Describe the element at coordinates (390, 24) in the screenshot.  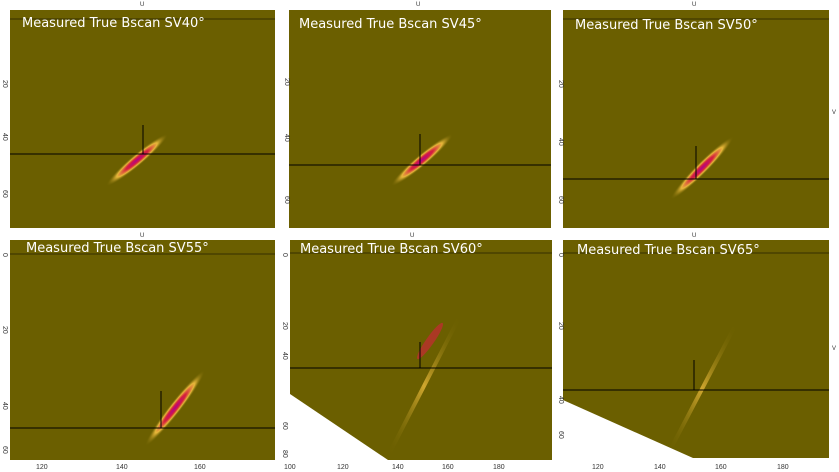
I see `panel-title: Measured True Bscan SV45°` at that location.